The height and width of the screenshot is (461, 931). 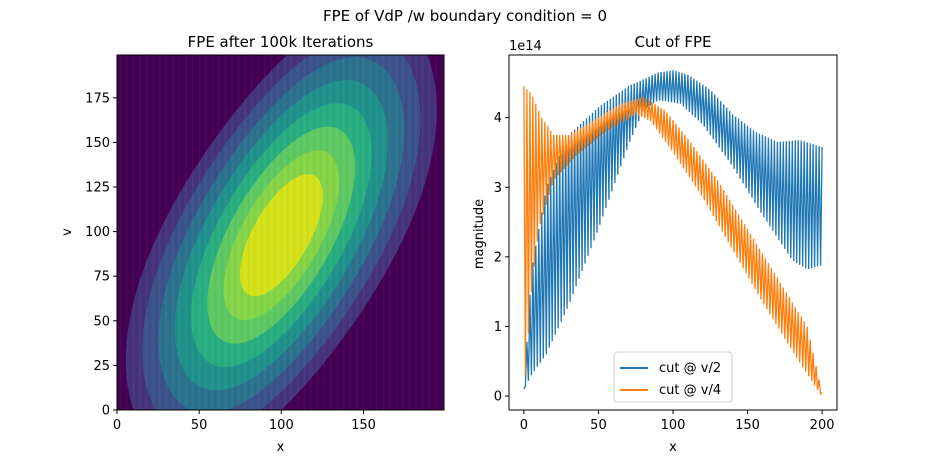 What do you see at coordinates (498, 397) in the screenshot?
I see `line-ytick-label: 0` at bounding box center [498, 397].